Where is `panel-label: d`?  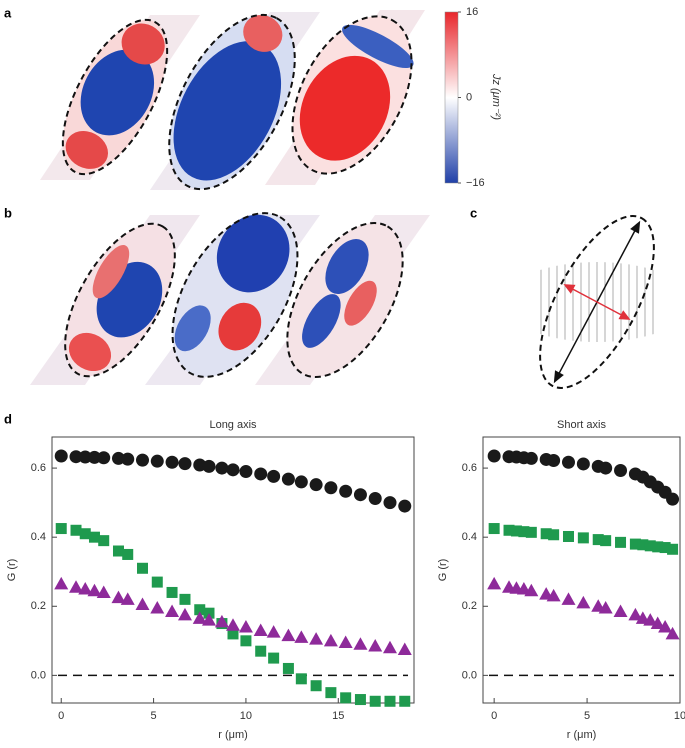 panel-label: d is located at coordinates (8, 418).